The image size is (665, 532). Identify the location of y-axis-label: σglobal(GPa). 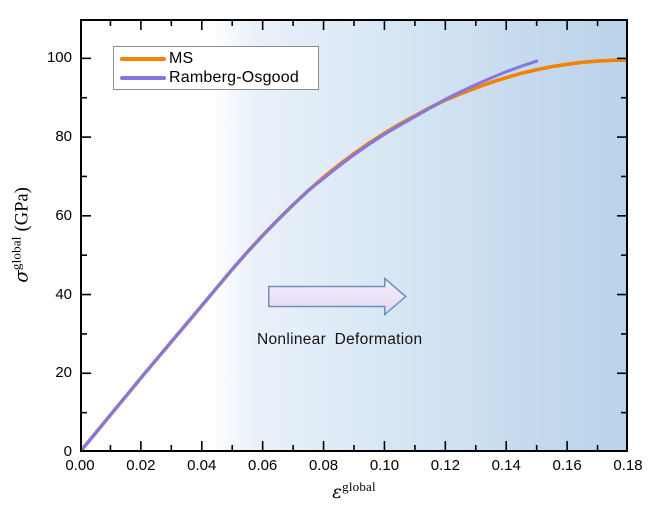
(20, 235).